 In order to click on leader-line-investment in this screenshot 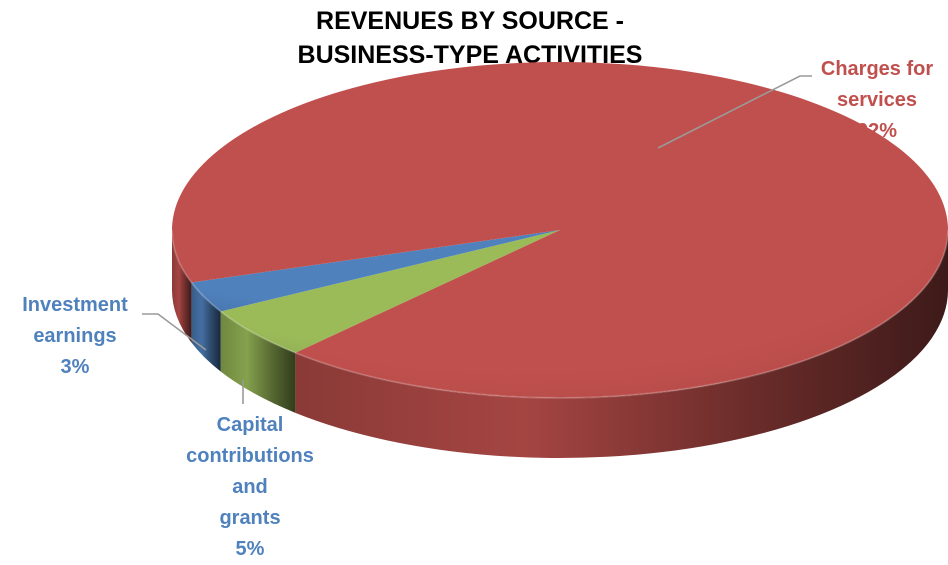, I will do `click(174, 332)`.